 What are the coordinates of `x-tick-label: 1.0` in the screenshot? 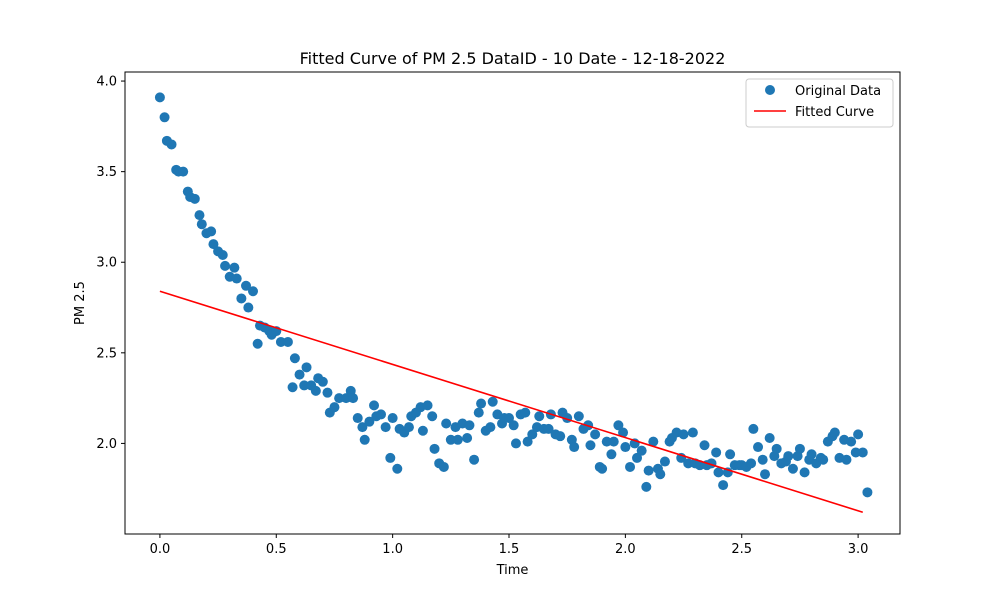 It's located at (392, 549).